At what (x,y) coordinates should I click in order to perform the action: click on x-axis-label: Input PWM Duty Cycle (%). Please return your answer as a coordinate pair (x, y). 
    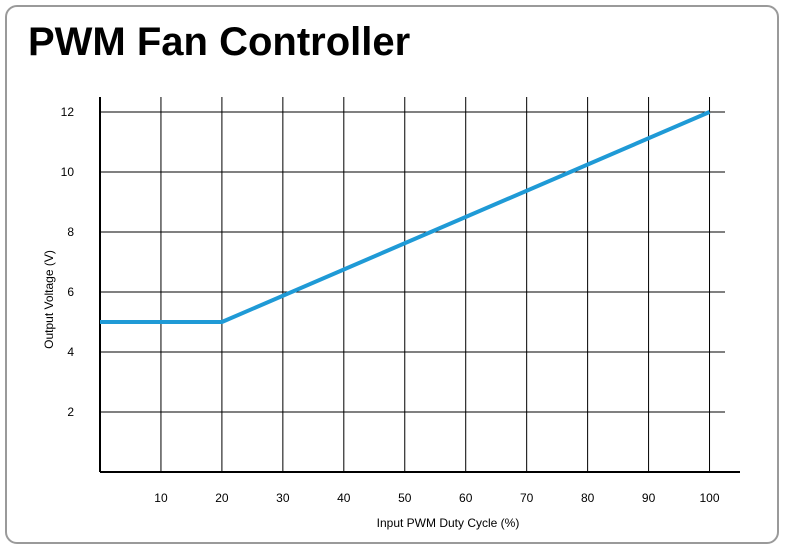
    Looking at the image, I should click on (448, 523).